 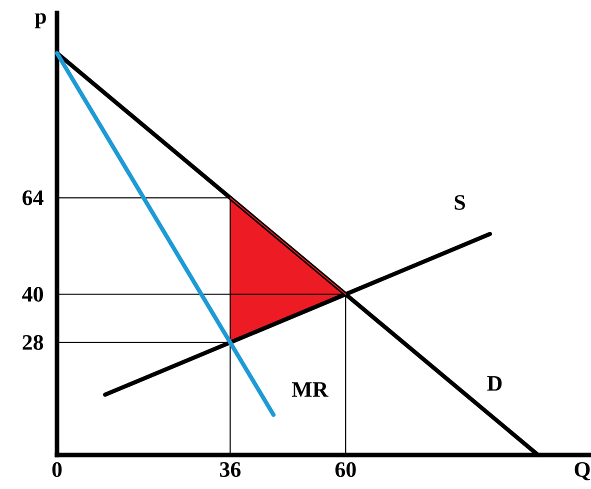 I want to click on series-label: MR, so click(x=310, y=389).